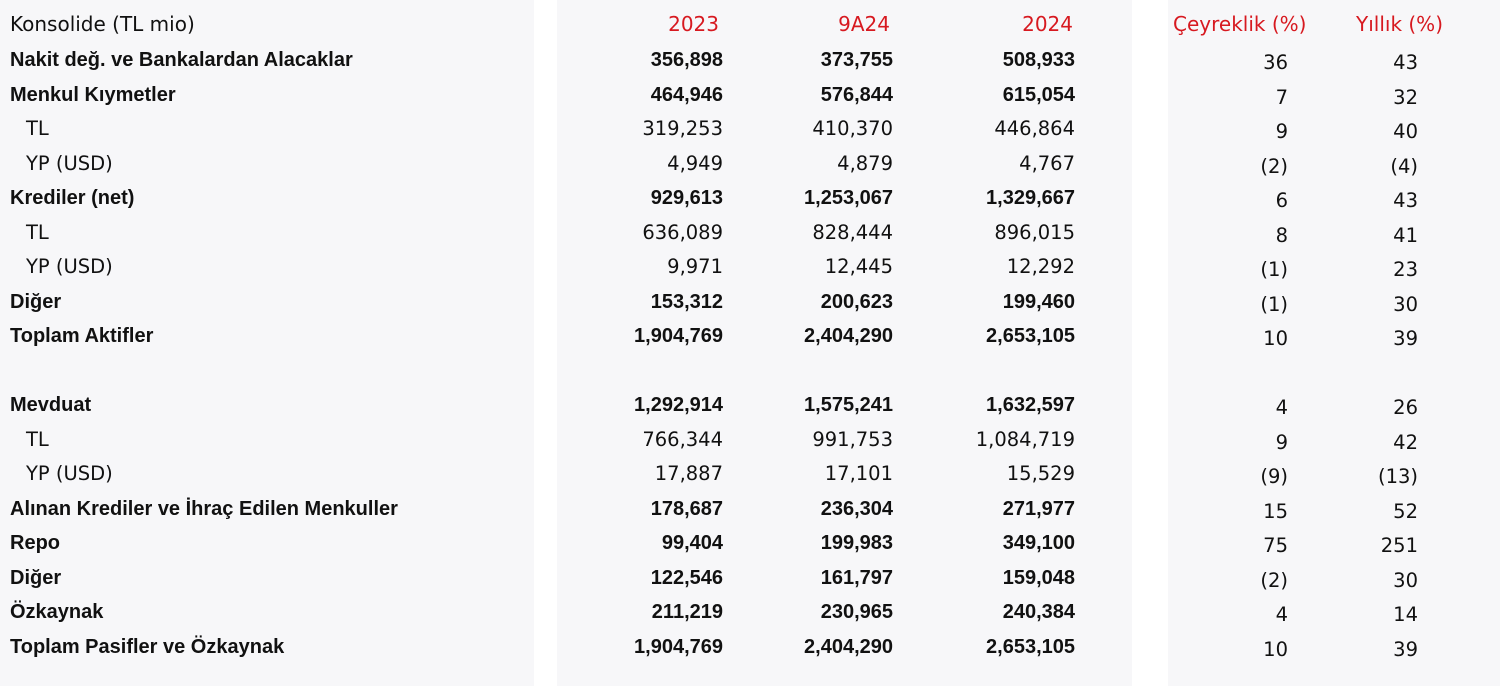  What do you see at coordinates (750, 233) in the screenshot?
I see `table-row: TL 636,089 828,444 896,015 8 41` at bounding box center [750, 233].